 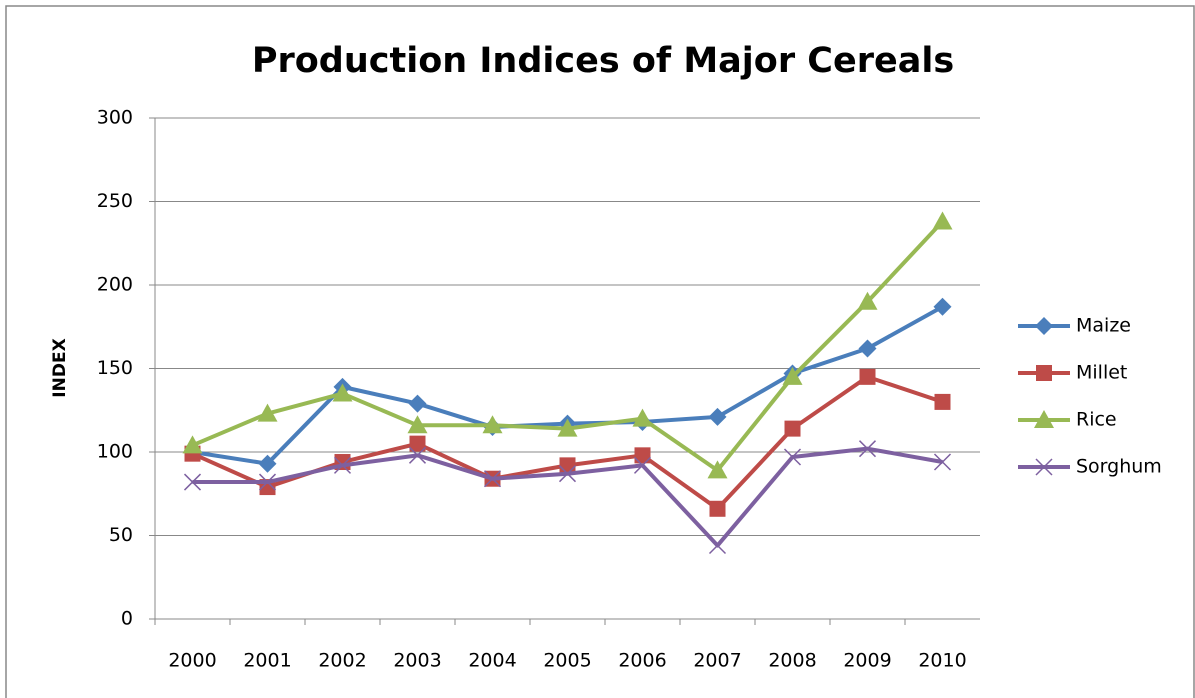 I want to click on y-axis-label: INDEX, so click(x=60, y=367).